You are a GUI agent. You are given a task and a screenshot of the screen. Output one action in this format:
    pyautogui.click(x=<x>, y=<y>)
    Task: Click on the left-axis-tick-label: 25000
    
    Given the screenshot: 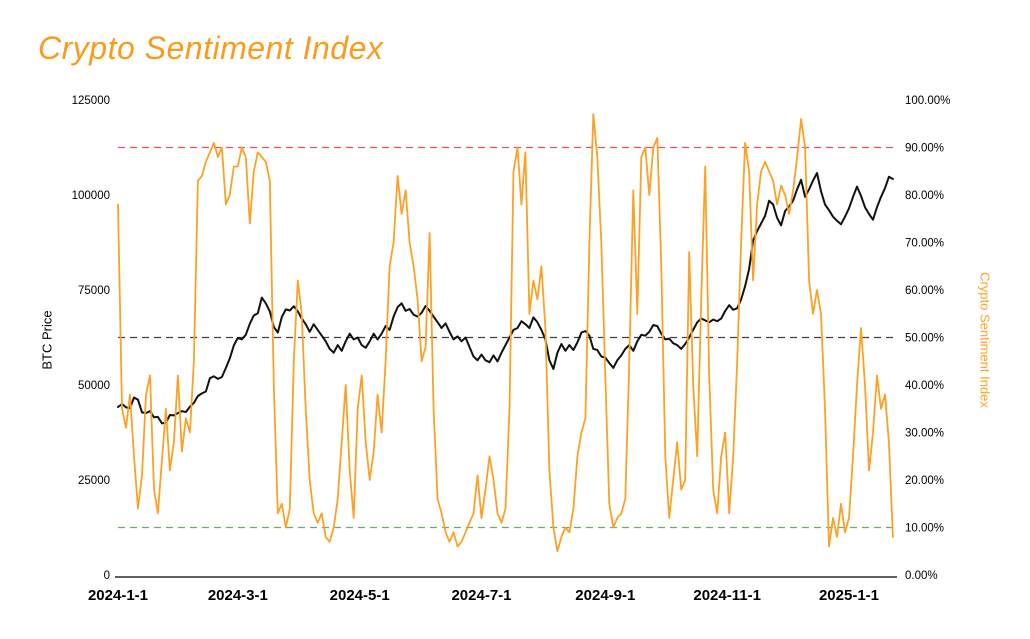 What is the action you would take?
    pyautogui.click(x=94, y=481)
    